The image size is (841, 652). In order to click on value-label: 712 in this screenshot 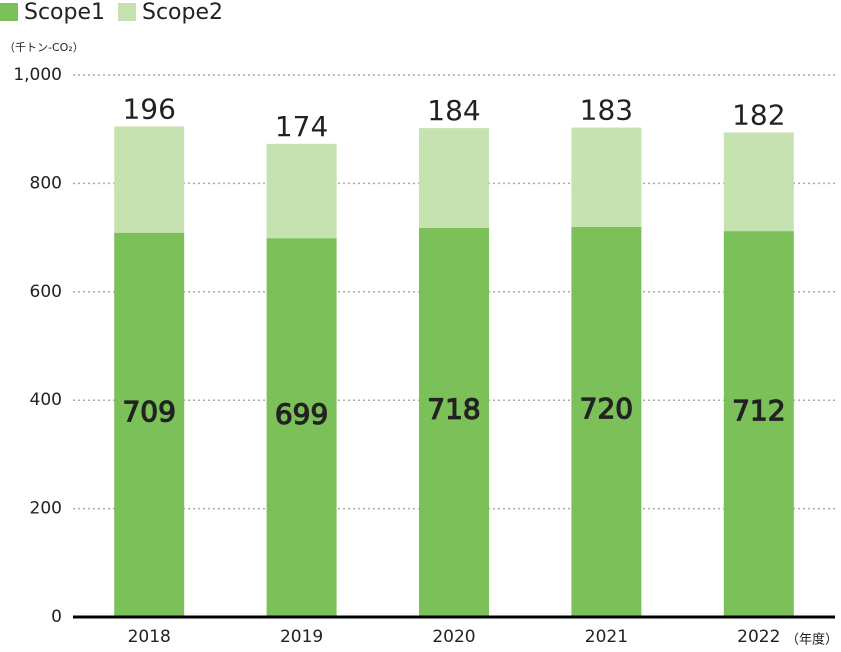, I will do `click(758, 410)`.